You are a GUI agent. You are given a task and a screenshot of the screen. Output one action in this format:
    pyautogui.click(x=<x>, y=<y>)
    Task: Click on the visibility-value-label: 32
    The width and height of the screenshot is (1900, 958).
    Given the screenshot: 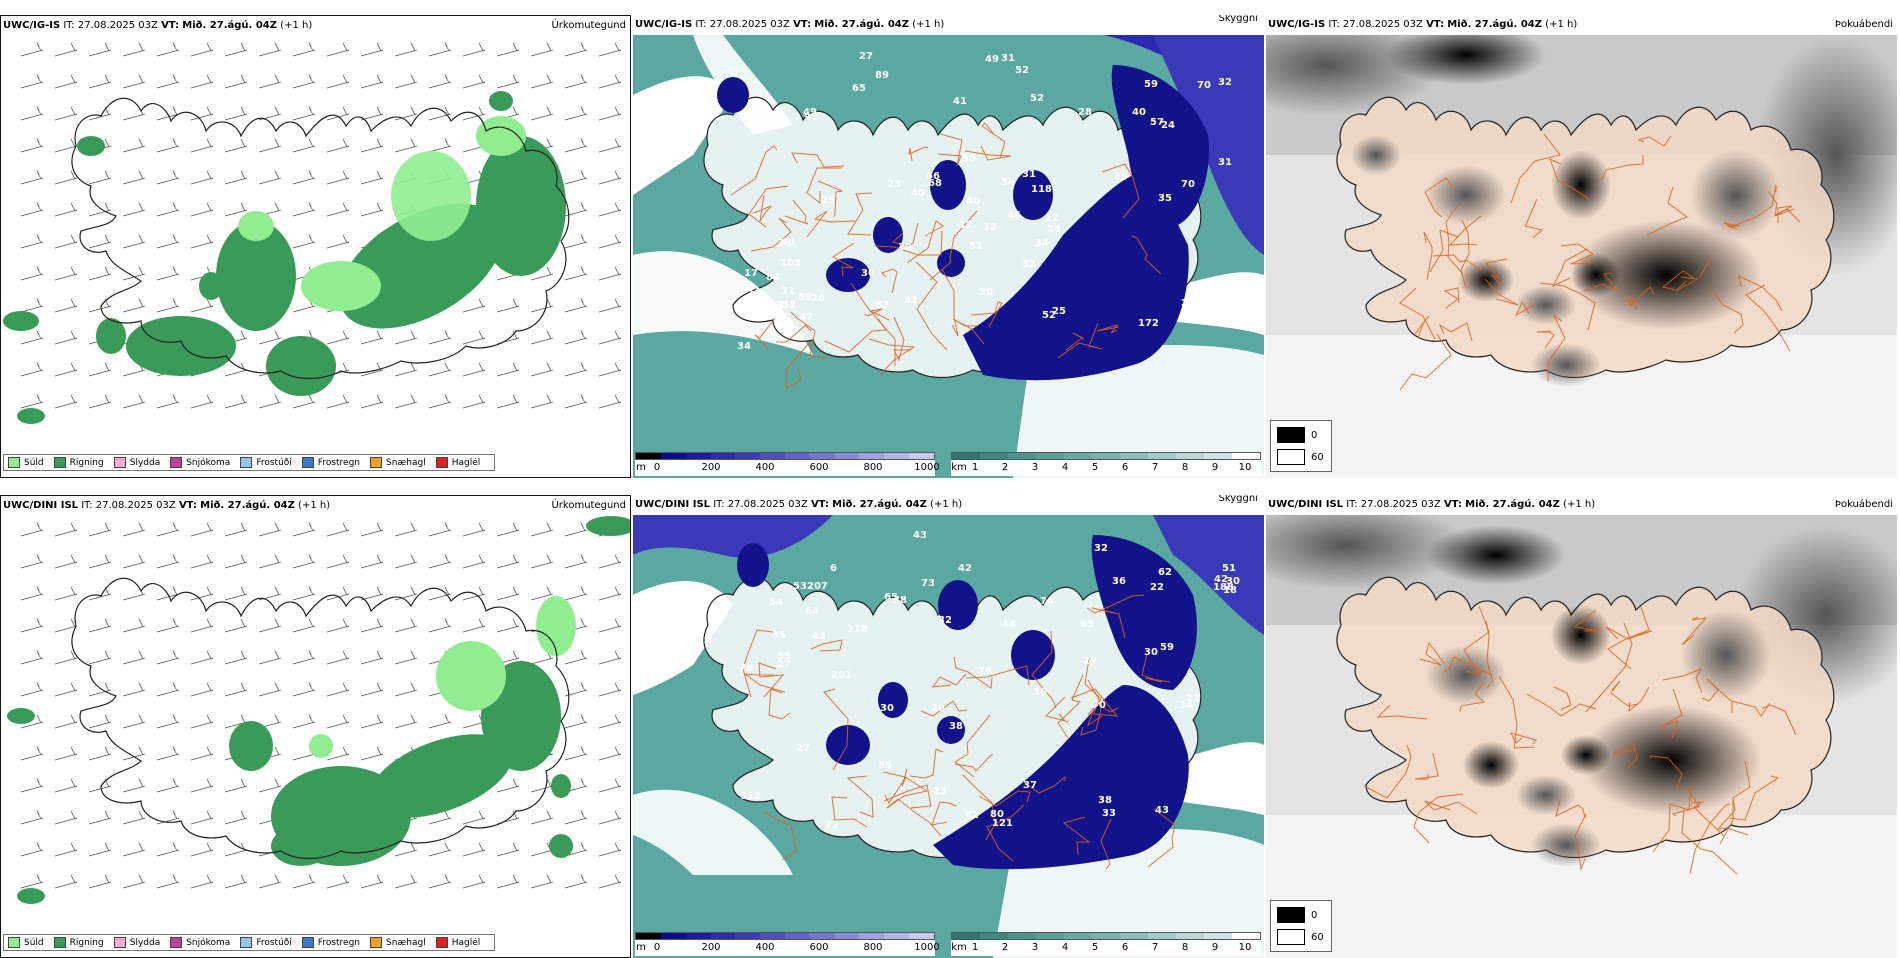 What is the action you would take?
    pyautogui.click(x=1029, y=264)
    